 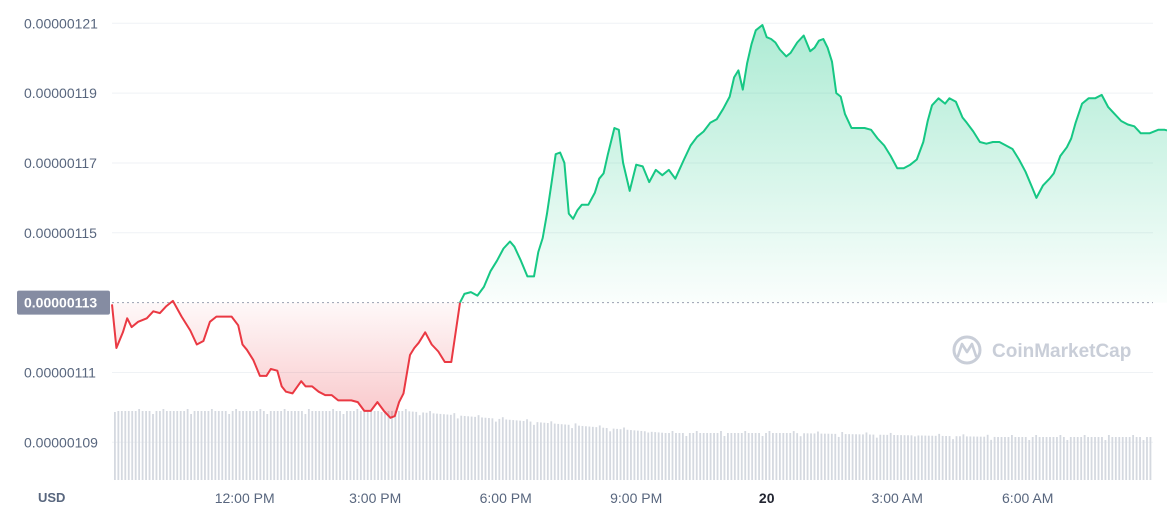 I want to click on y-tick-label: 0.00000115, so click(x=60, y=233).